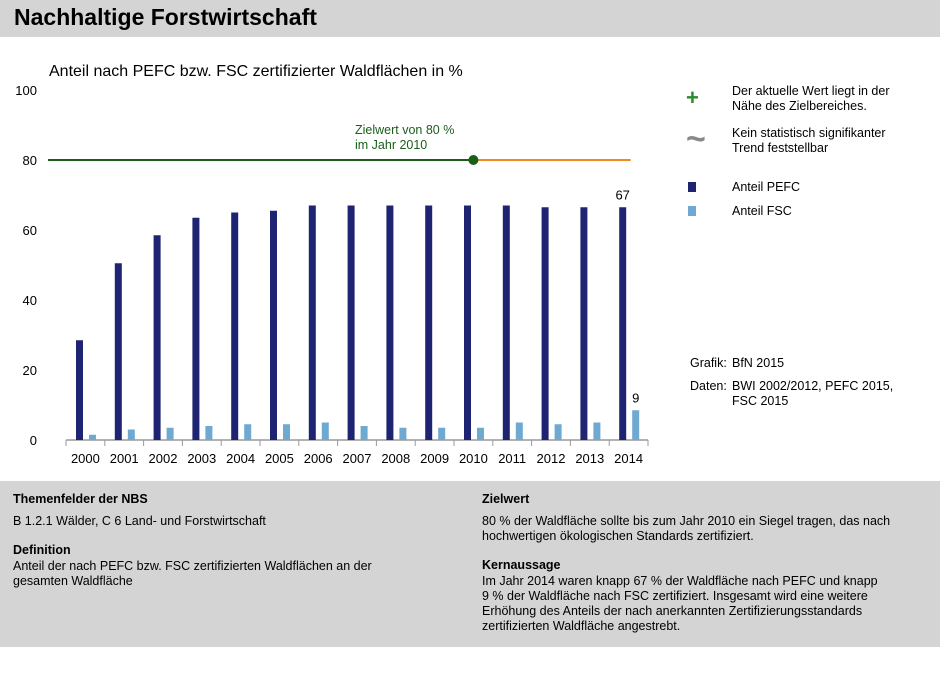 The image size is (940, 698). Describe the element at coordinates (473, 160) in the screenshot. I see `target-point` at that location.